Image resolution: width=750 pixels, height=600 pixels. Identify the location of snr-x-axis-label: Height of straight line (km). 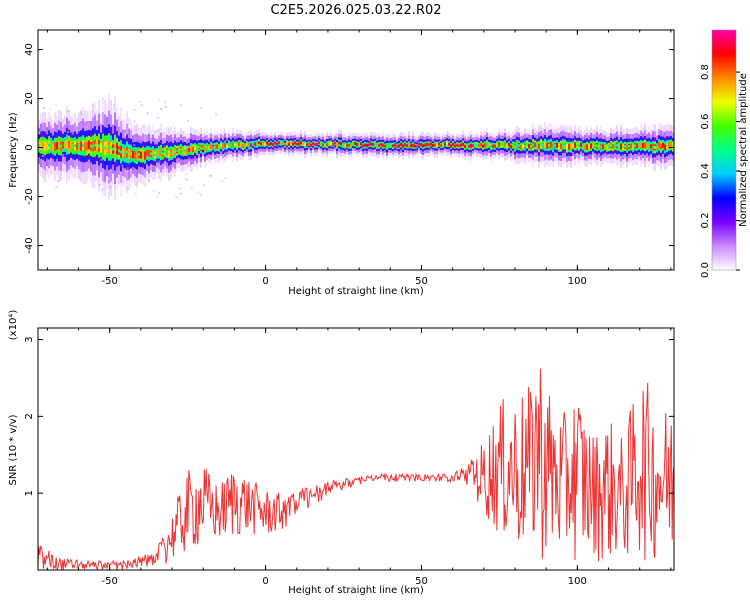
(356, 590).